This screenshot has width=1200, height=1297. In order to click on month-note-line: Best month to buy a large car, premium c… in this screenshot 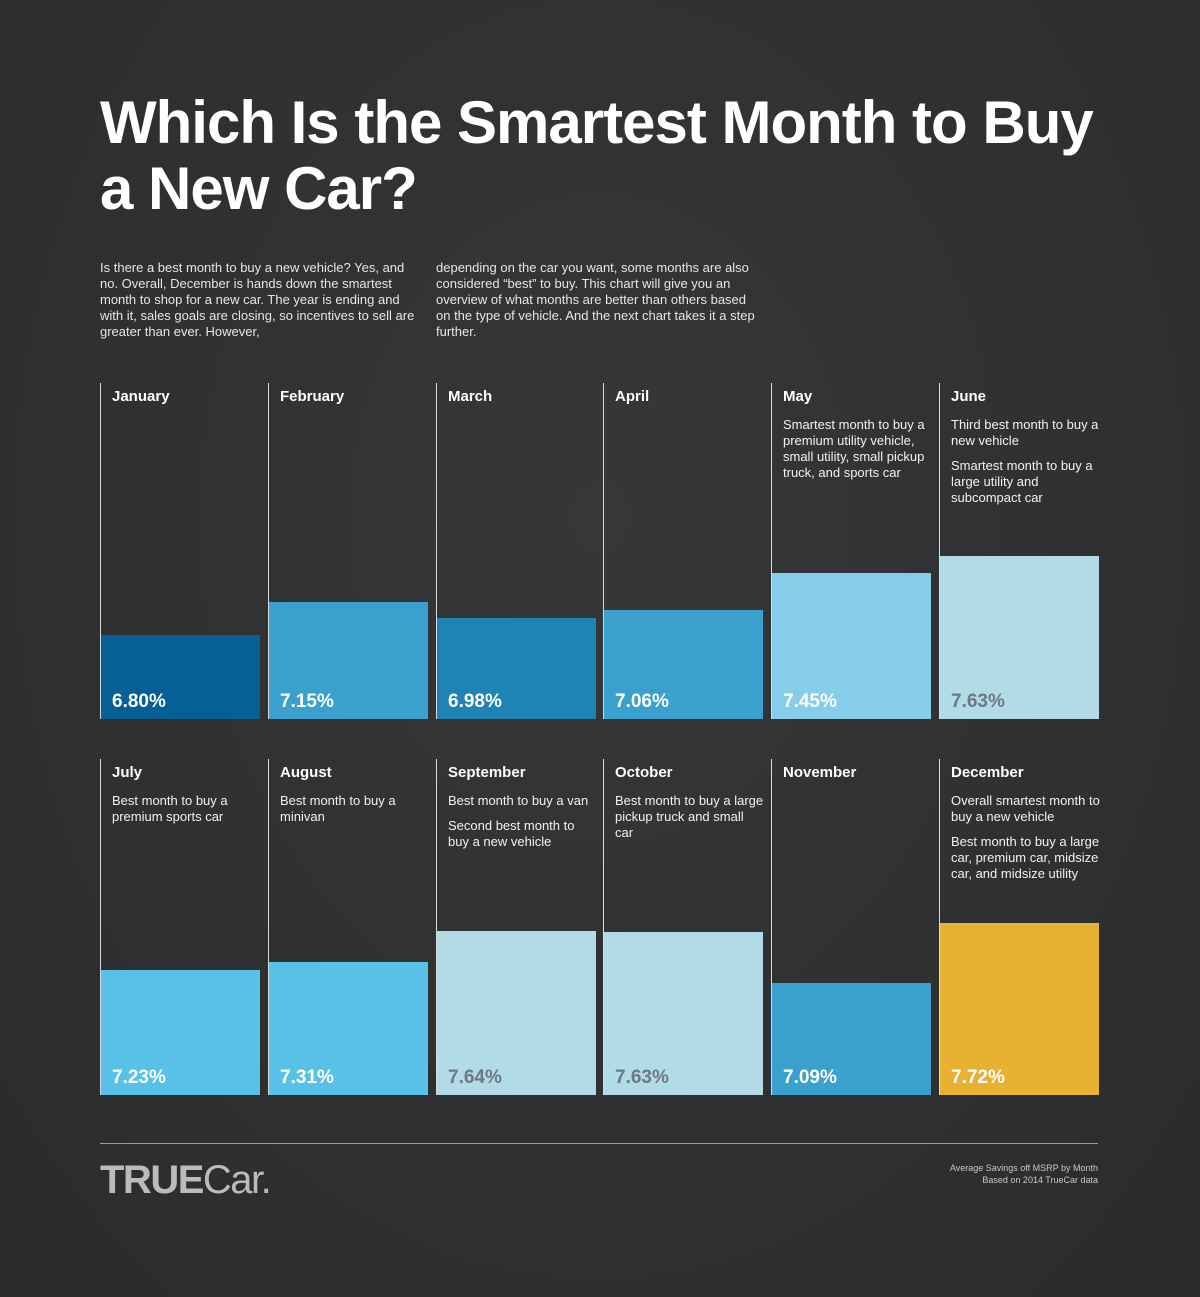, I will do `click(1025, 857)`.